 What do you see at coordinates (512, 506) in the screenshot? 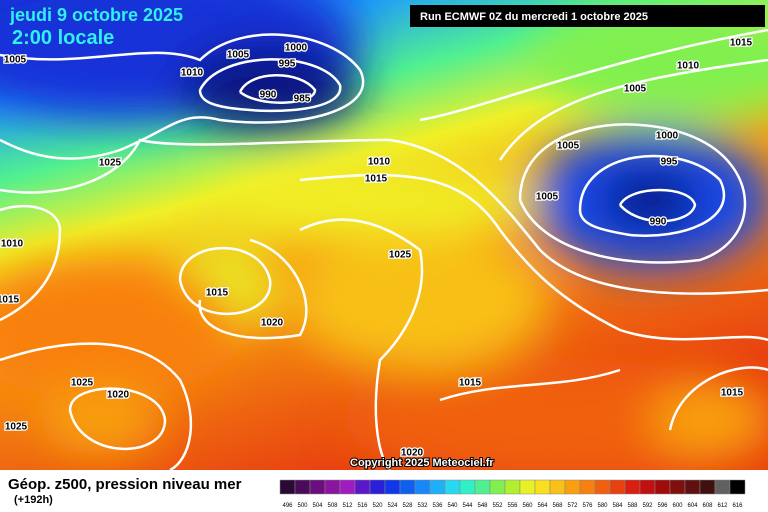
I see `legend-label: 556` at bounding box center [512, 506].